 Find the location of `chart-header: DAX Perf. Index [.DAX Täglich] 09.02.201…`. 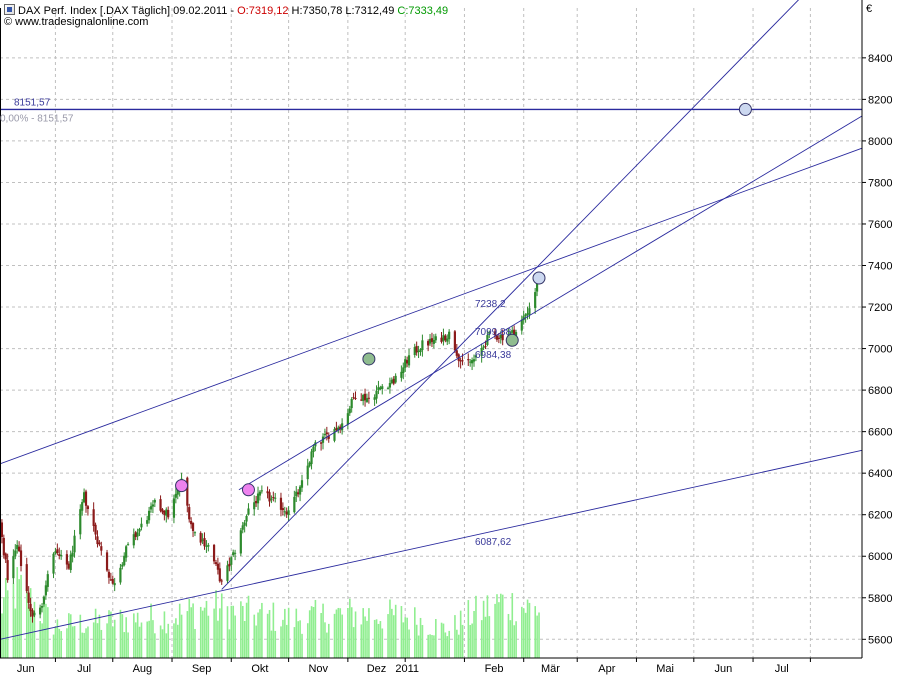

chart-header: DAX Perf. Index [.DAX Täglich] 09.02.201… is located at coordinates (226, 10).